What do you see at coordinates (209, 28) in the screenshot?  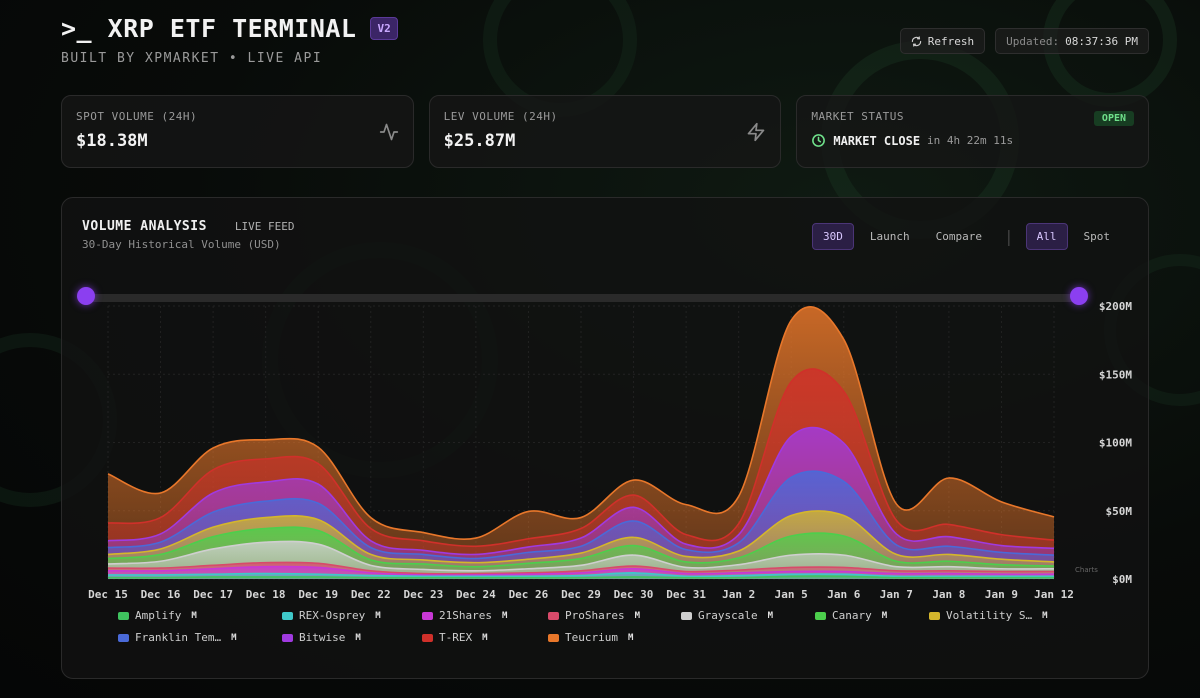 I see `app-title: >_ XRP ETF TERMINAL` at bounding box center [209, 28].